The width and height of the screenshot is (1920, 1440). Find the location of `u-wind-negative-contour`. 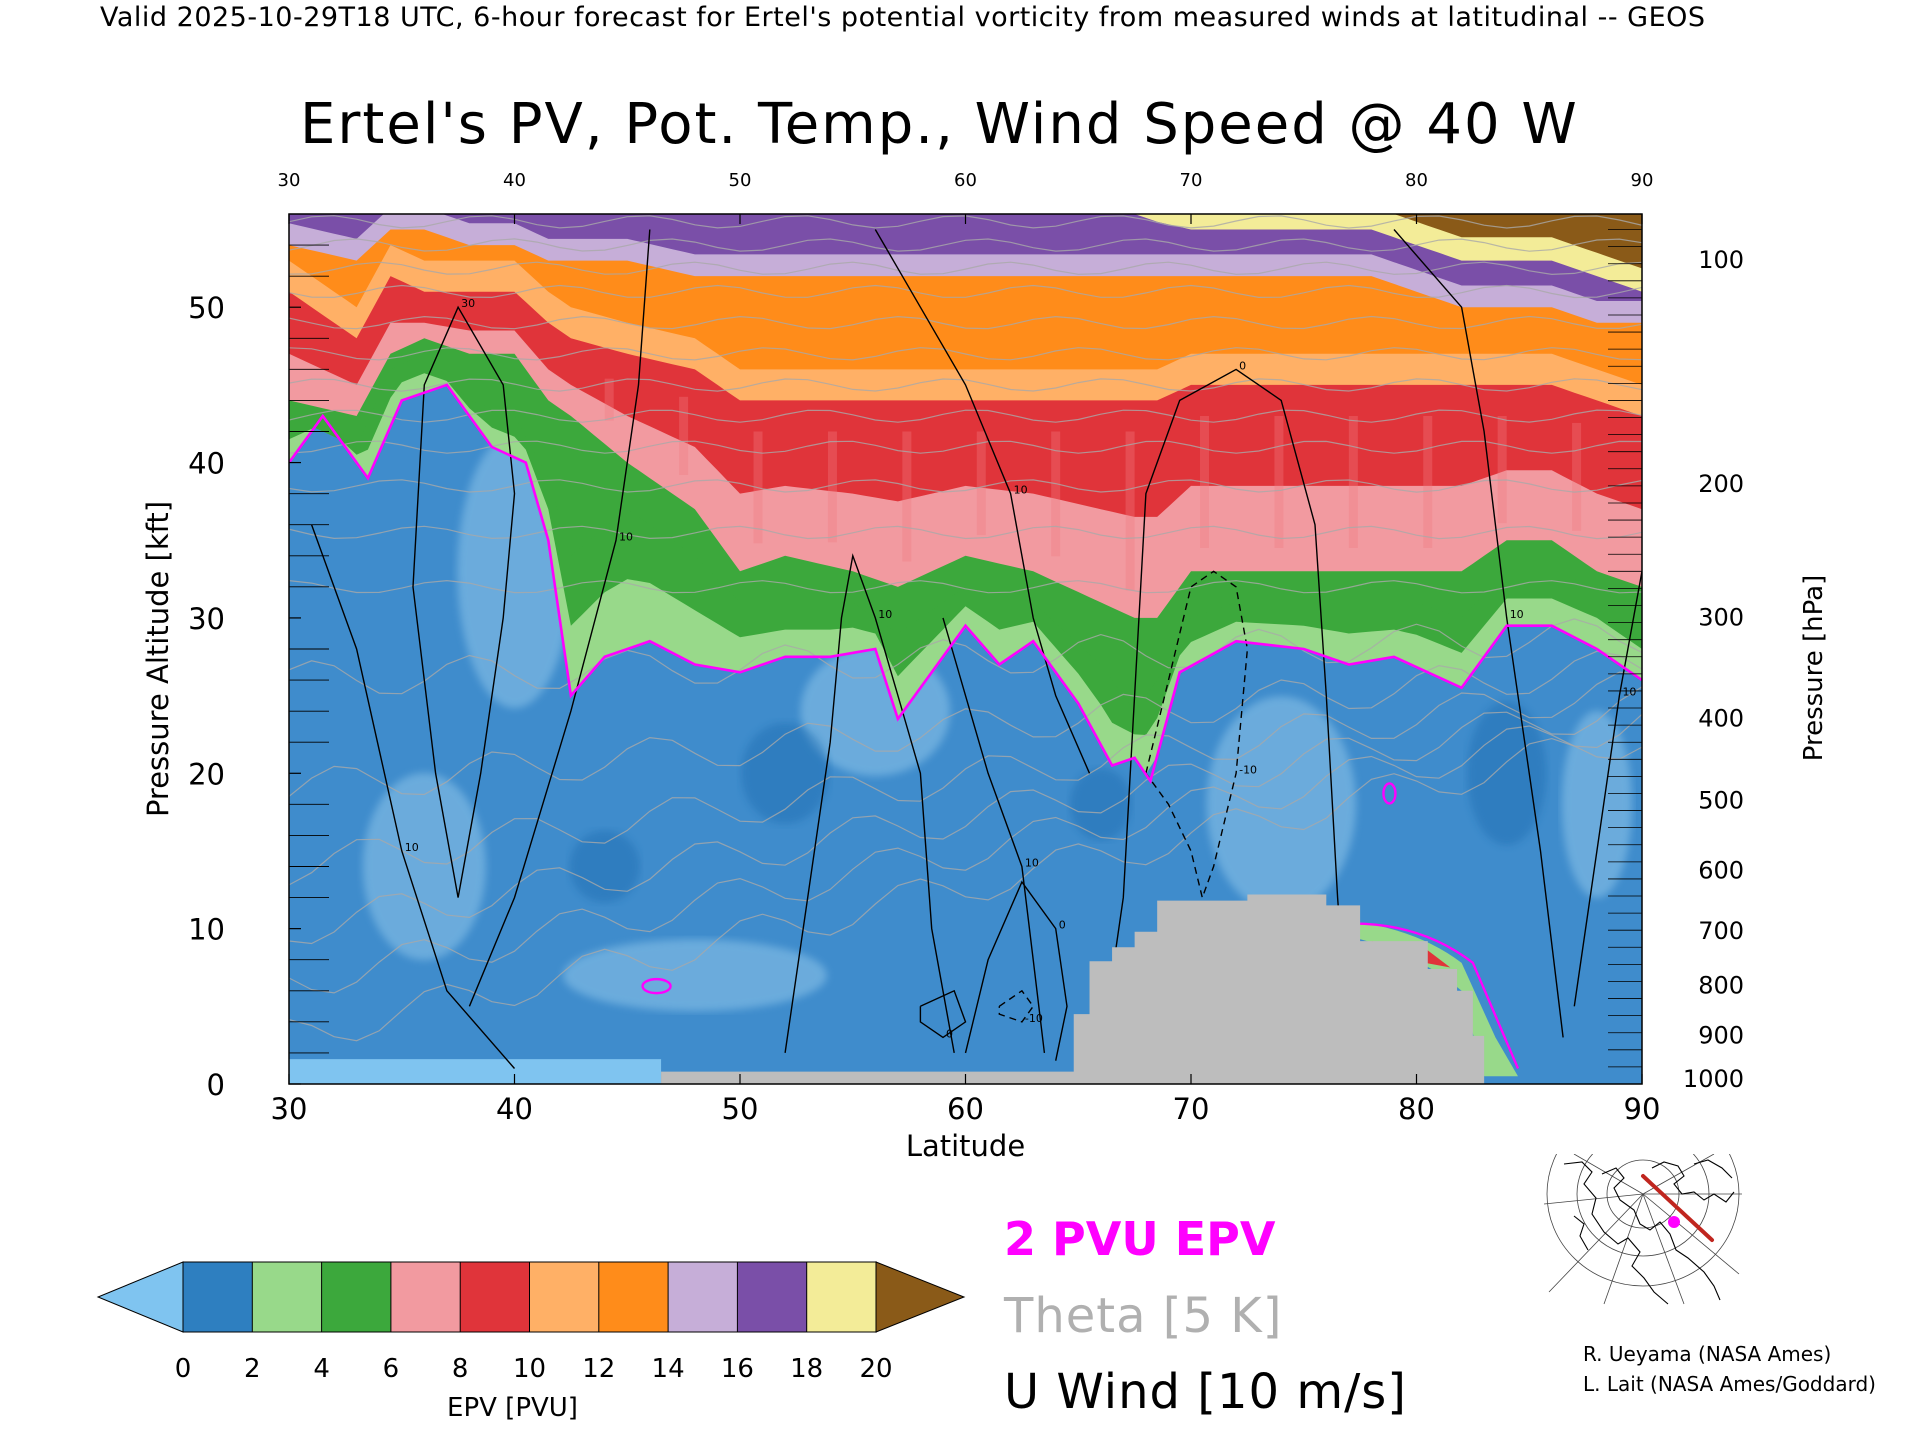

u-wind-negative-contour is located at coordinates (1197, 735).